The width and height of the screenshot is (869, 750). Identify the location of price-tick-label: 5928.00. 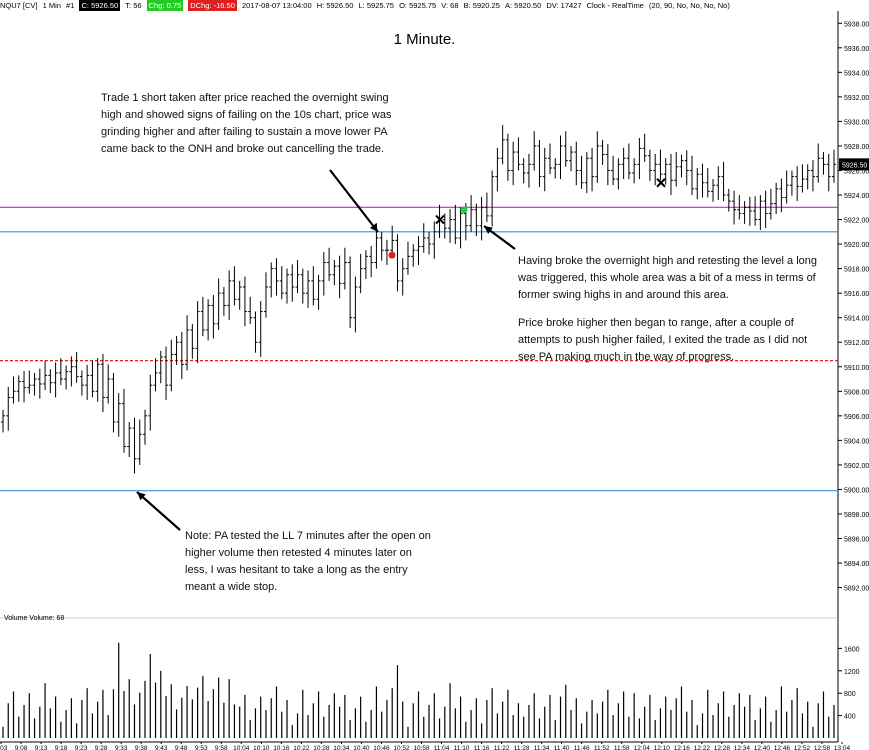
(856, 147).